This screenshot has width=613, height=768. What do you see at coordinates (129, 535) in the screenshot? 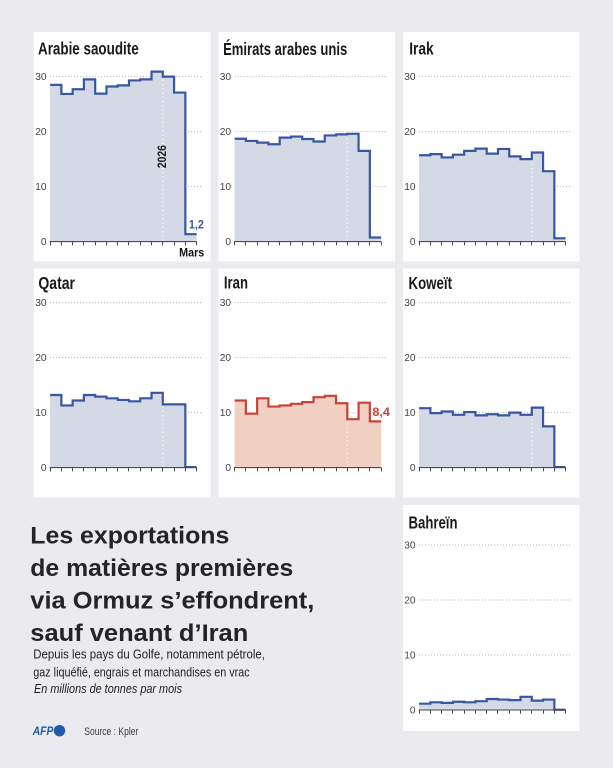
I see `svg-text: Les exportations` at bounding box center [129, 535].